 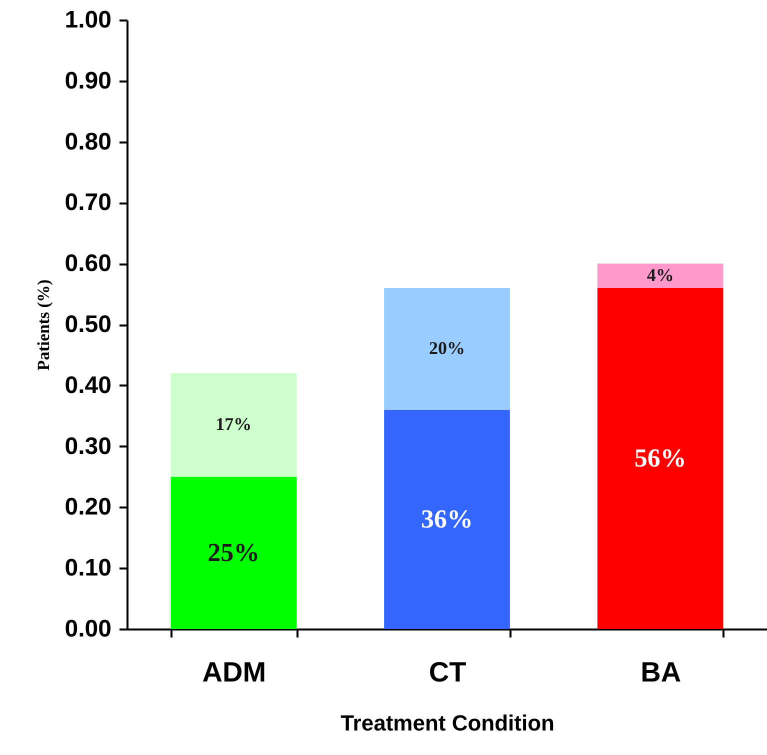 I want to click on x-tick-label: BA, so click(x=661, y=672).